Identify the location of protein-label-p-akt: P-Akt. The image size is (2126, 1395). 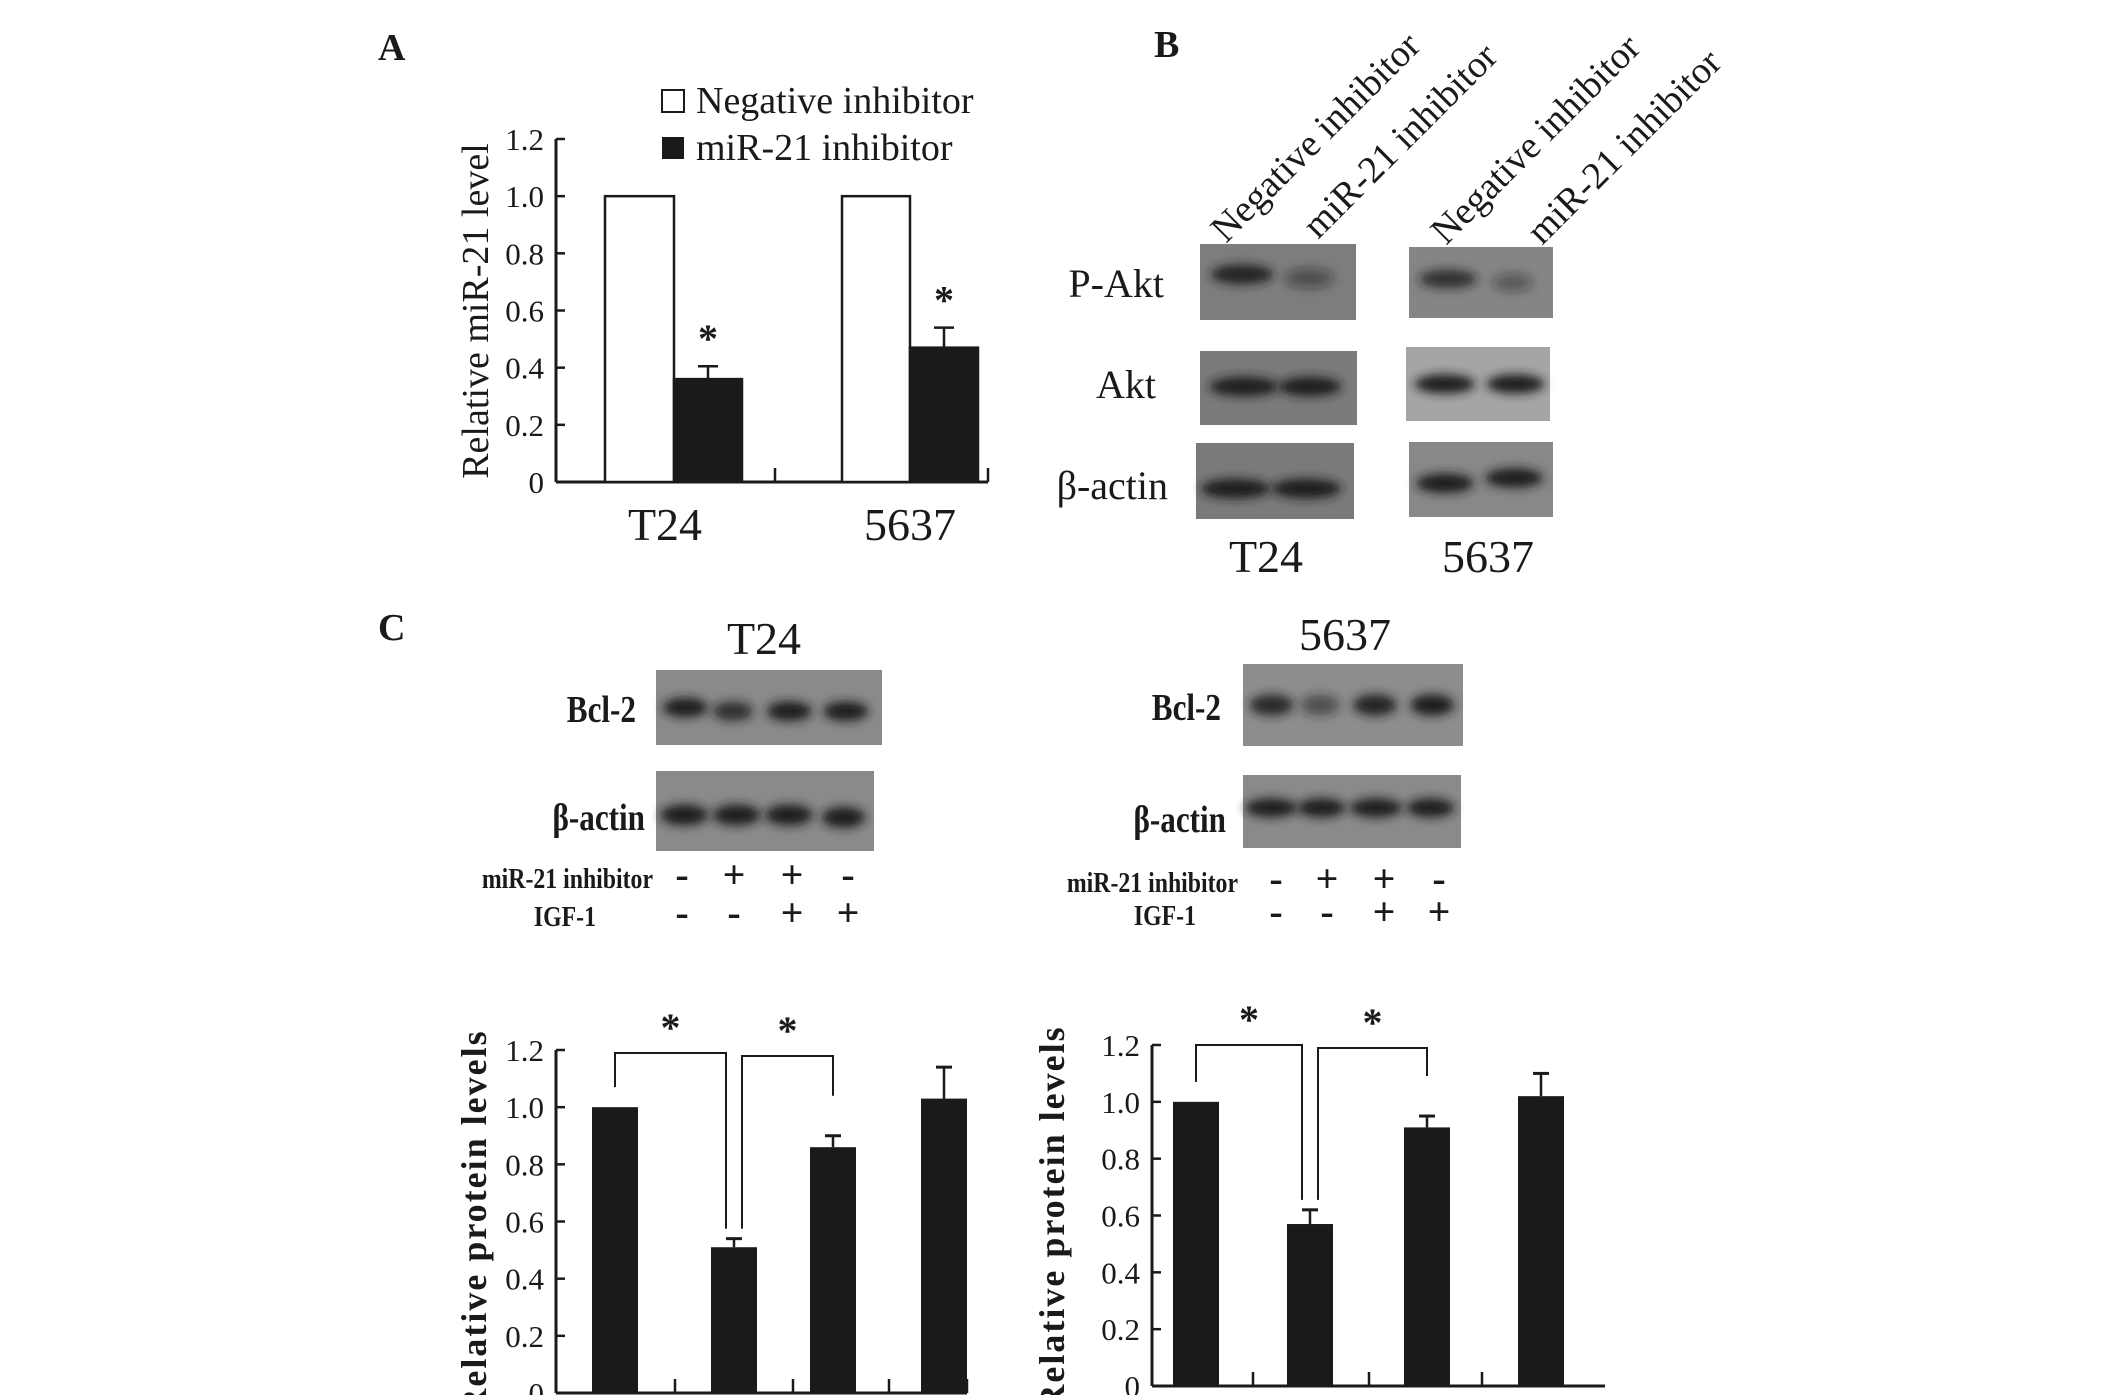
(1116, 283).